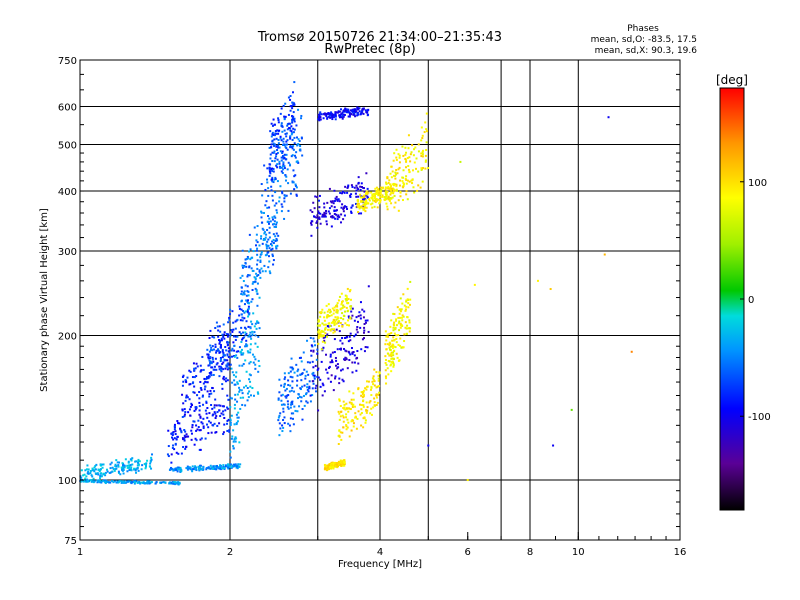 Image resolution: width=800 pixels, height=600 pixels. Describe the element at coordinates (380, 564) in the screenshot. I see `x-axis-label: Frequency [MHz]` at that location.